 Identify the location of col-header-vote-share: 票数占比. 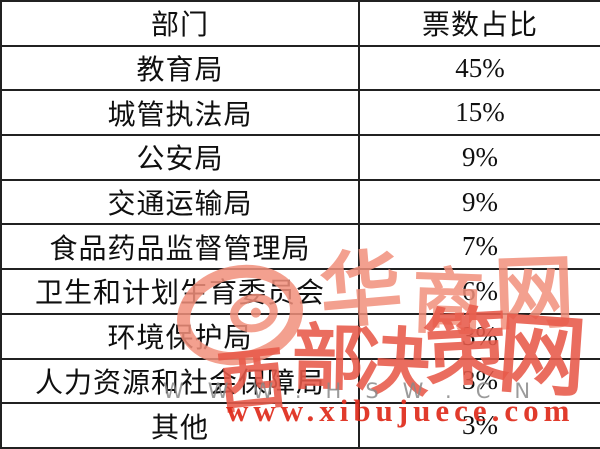
(479, 23).